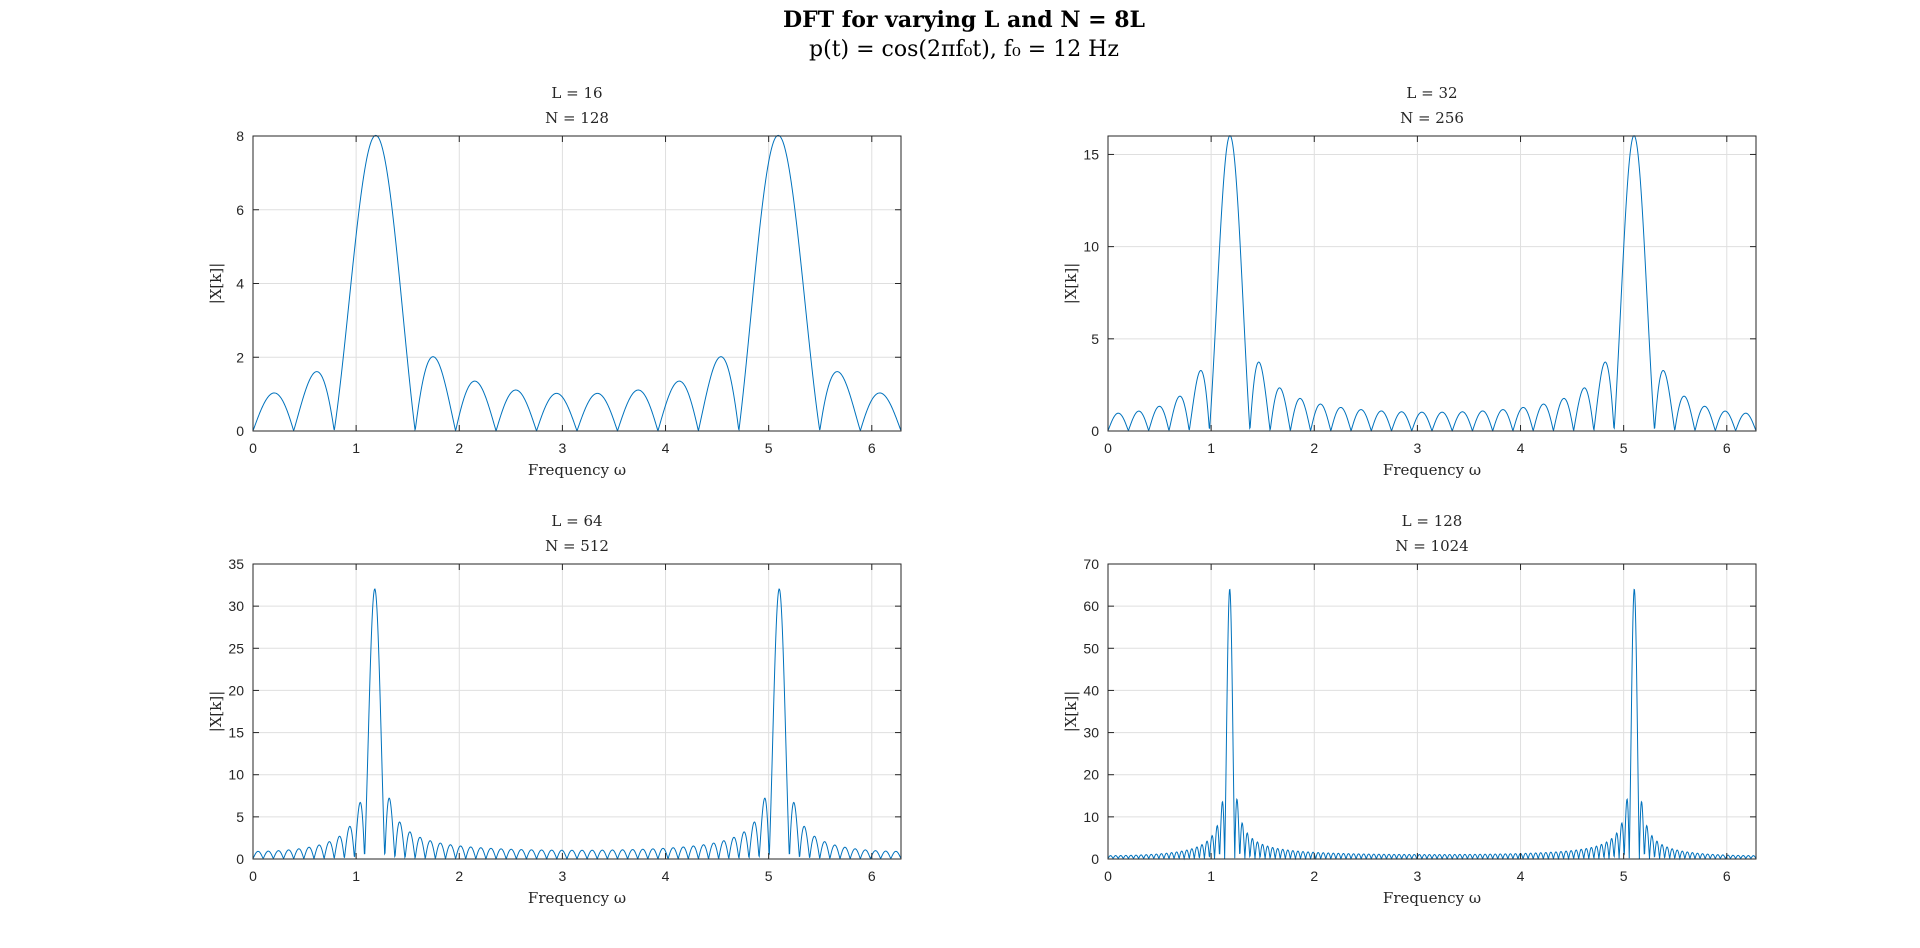  I want to click on subplot-title-line: L = 16, so click(576, 93).